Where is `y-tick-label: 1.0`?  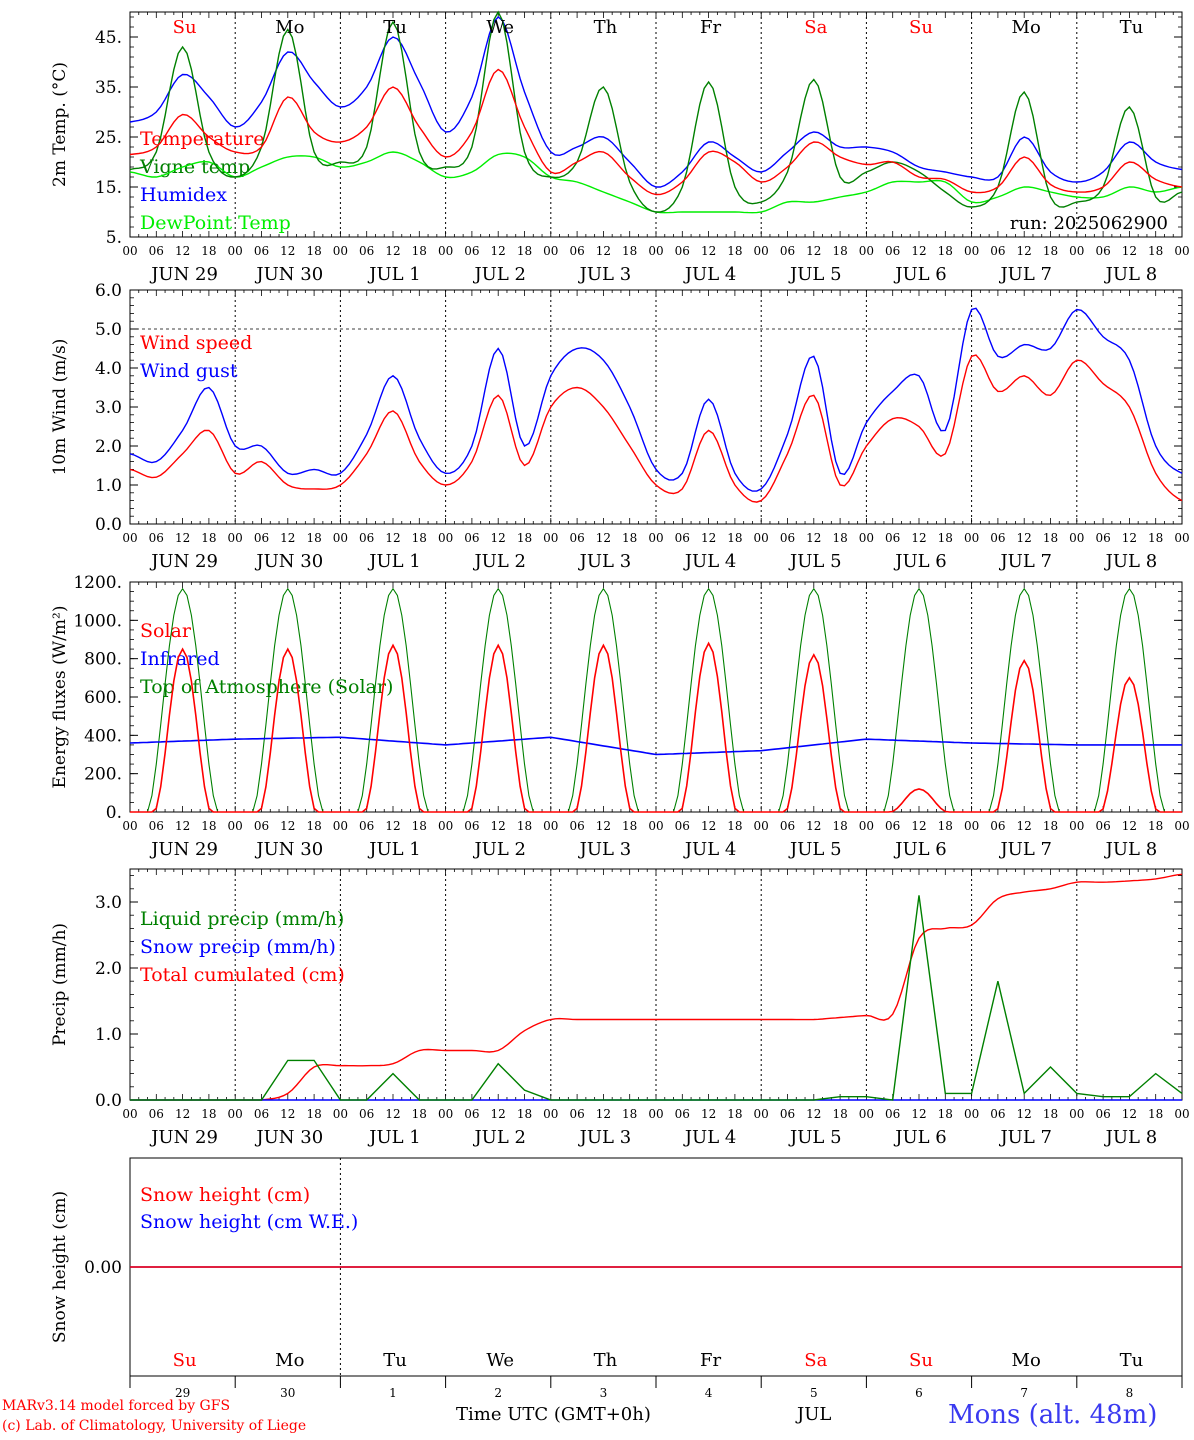
y-tick-label: 1.0 is located at coordinates (108, 1035).